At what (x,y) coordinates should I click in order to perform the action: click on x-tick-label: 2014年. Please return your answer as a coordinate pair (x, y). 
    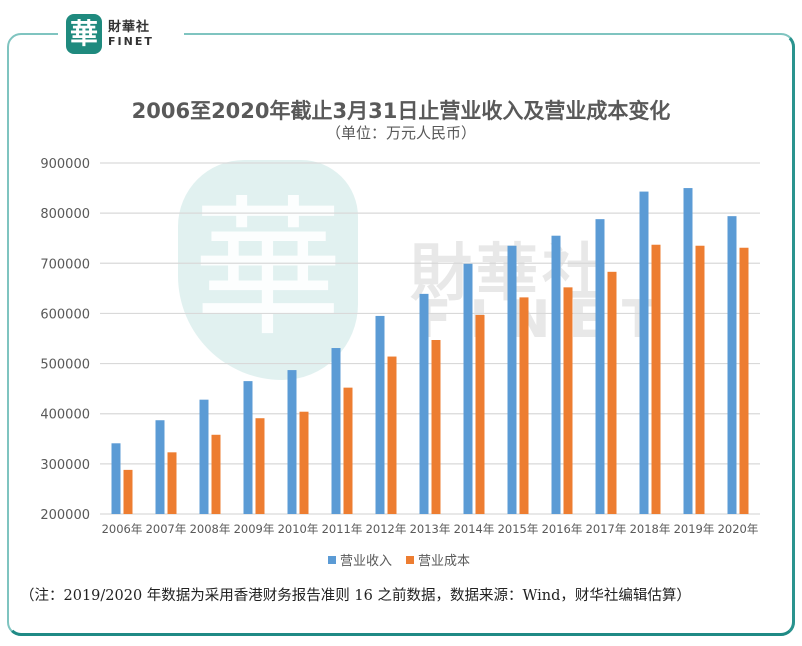
    Looking at the image, I should click on (474, 529).